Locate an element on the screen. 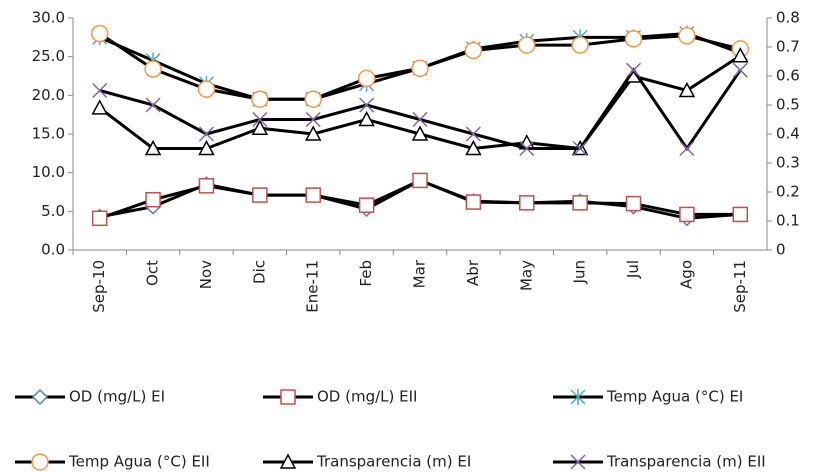 Image resolution: width=820 pixels, height=472 pixels. x-tick-label: Dic is located at coordinates (259, 272).